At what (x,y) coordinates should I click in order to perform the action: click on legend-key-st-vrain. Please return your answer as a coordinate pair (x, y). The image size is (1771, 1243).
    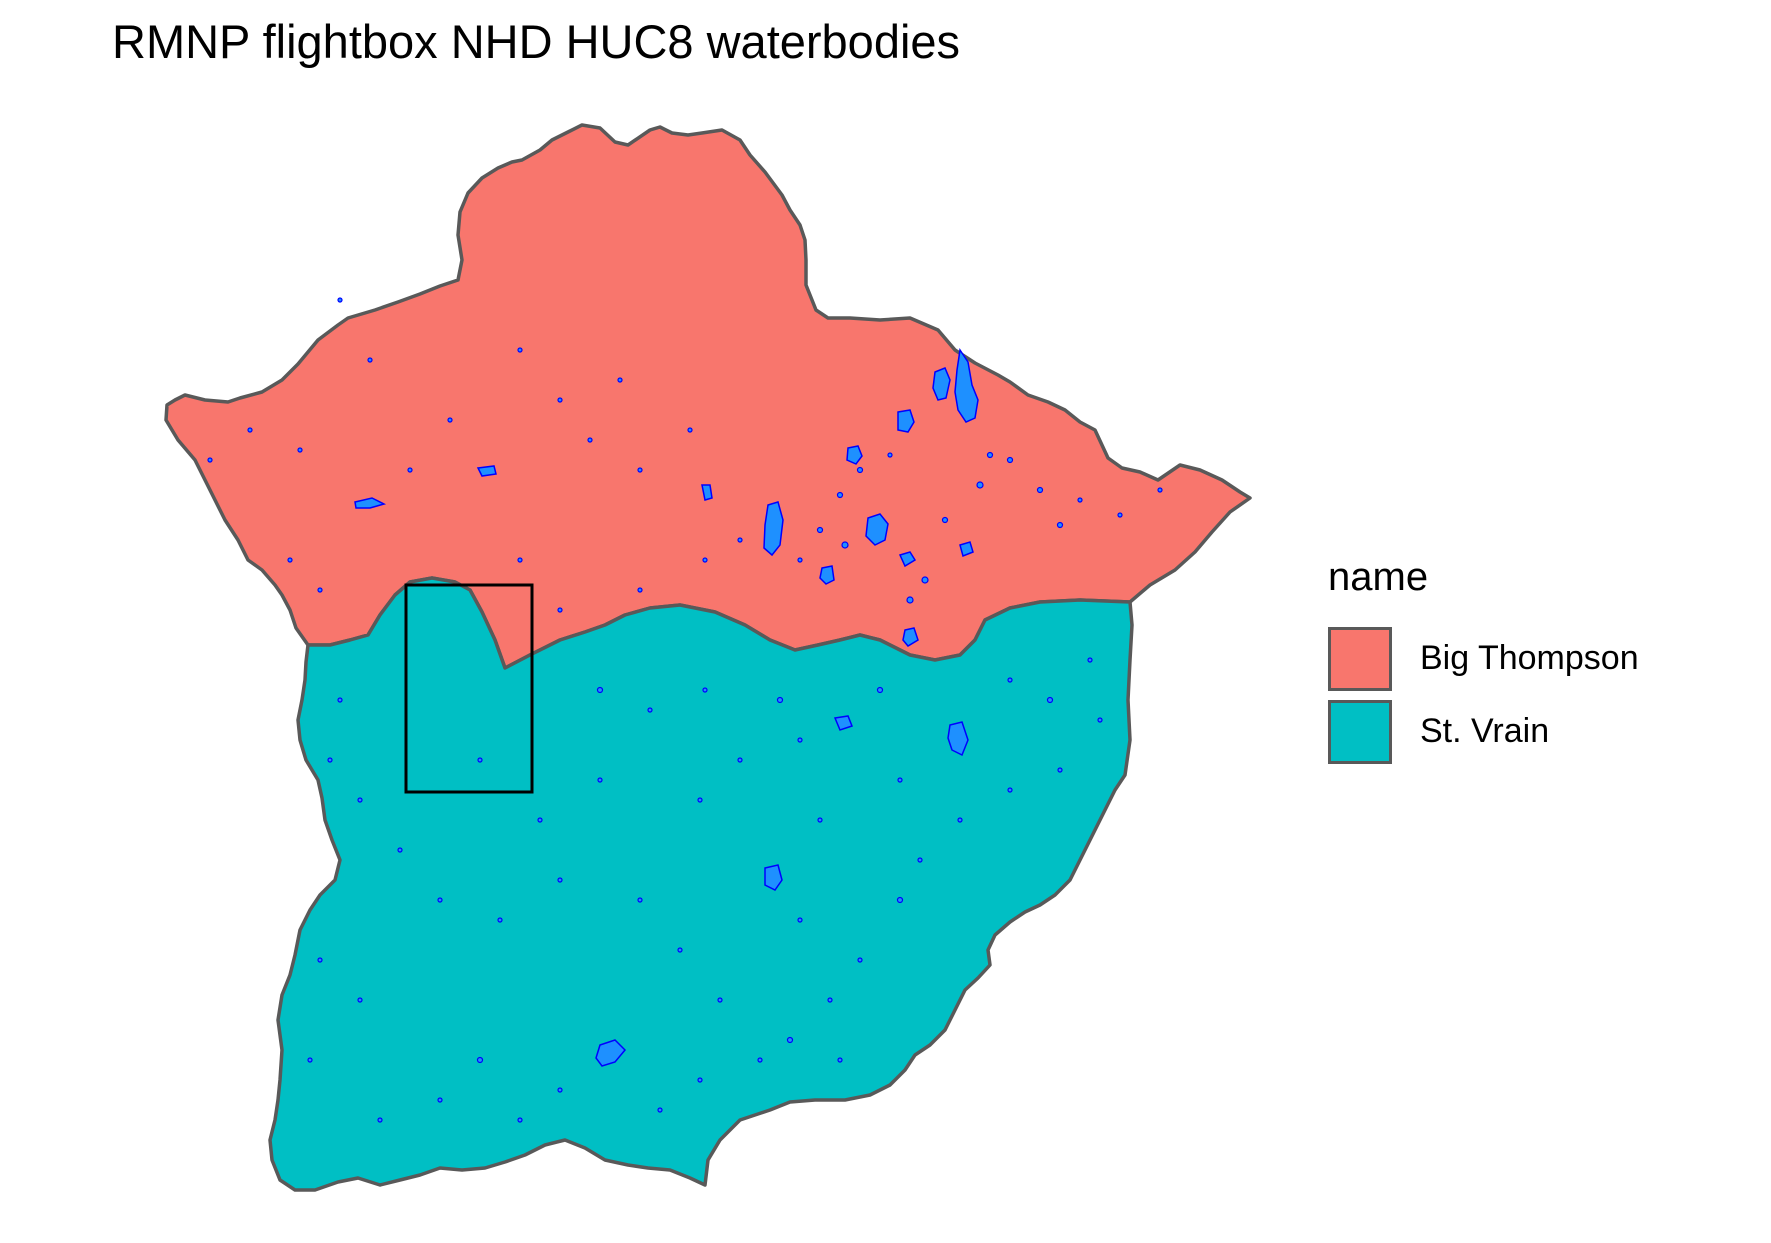
    Looking at the image, I should click on (1360, 731).